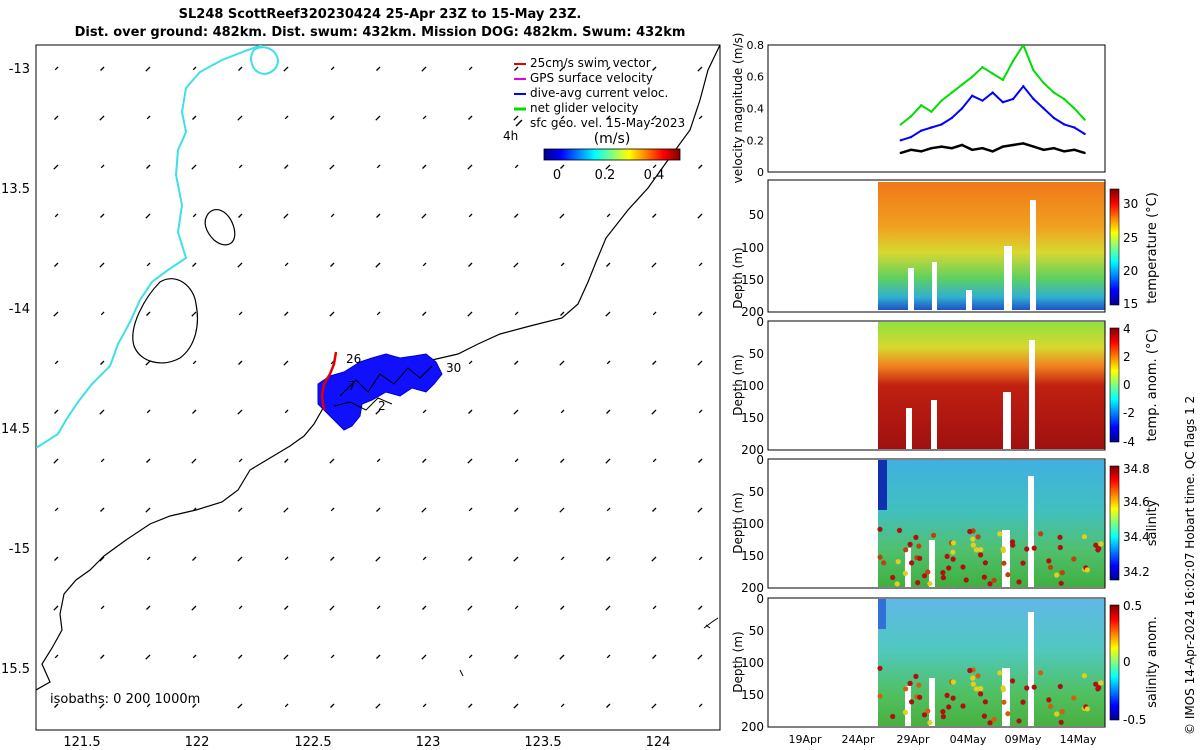  Describe the element at coordinates (81, 742) in the screenshot. I see `lon-tick: 121.5` at that location.